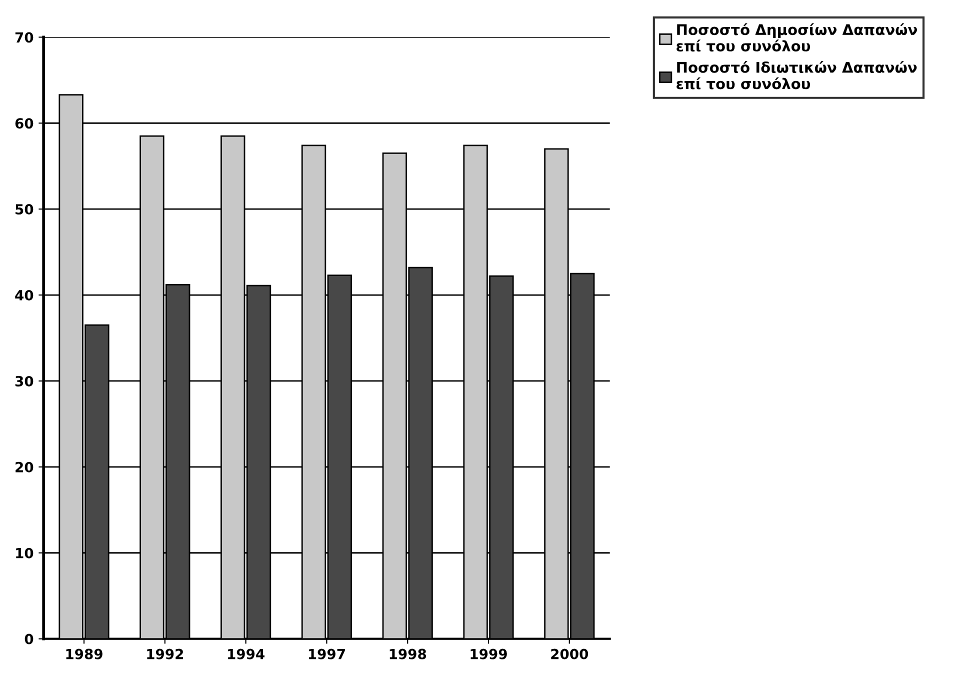 This screenshot has width=968, height=676. What do you see at coordinates (797, 37) in the screenshot?
I see `legend-label: Ποσοστό Δημοσίων Δαπανών επί του συνόλου` at bounding box center [797, 37].